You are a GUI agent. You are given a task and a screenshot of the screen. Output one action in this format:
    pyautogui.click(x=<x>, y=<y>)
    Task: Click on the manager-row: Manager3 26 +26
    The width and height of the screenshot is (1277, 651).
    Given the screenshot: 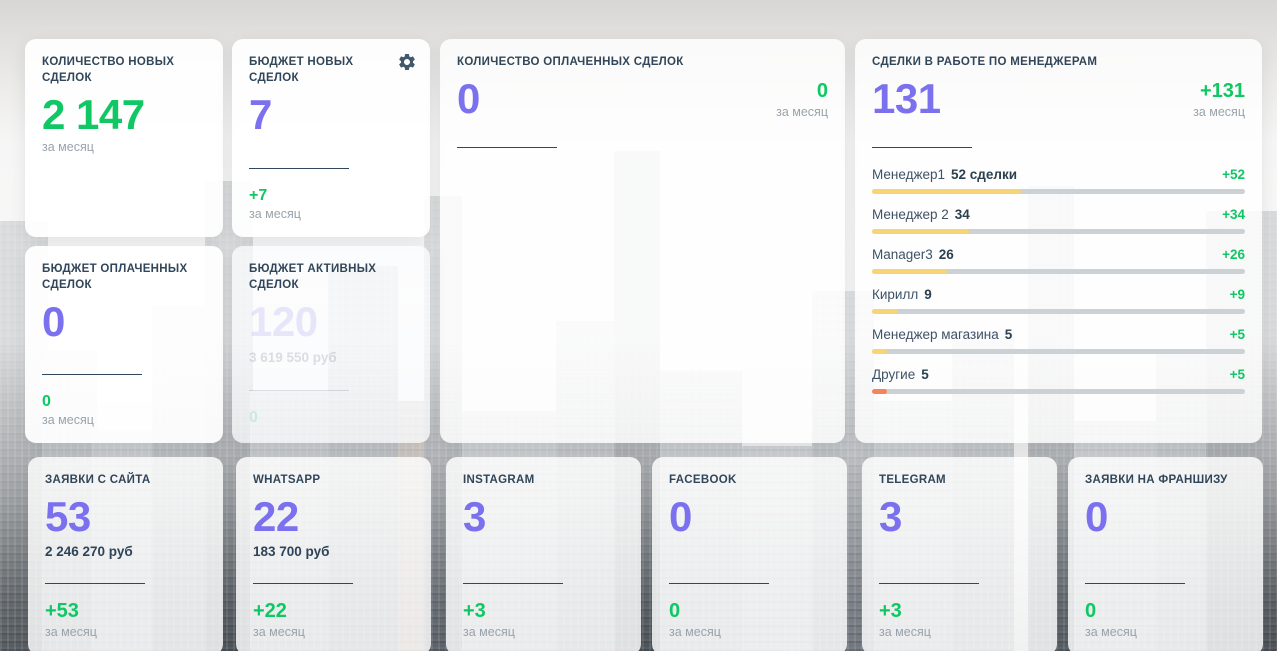 What is the action you would take?
    pyautogui.click(x=1058, y=261)
    